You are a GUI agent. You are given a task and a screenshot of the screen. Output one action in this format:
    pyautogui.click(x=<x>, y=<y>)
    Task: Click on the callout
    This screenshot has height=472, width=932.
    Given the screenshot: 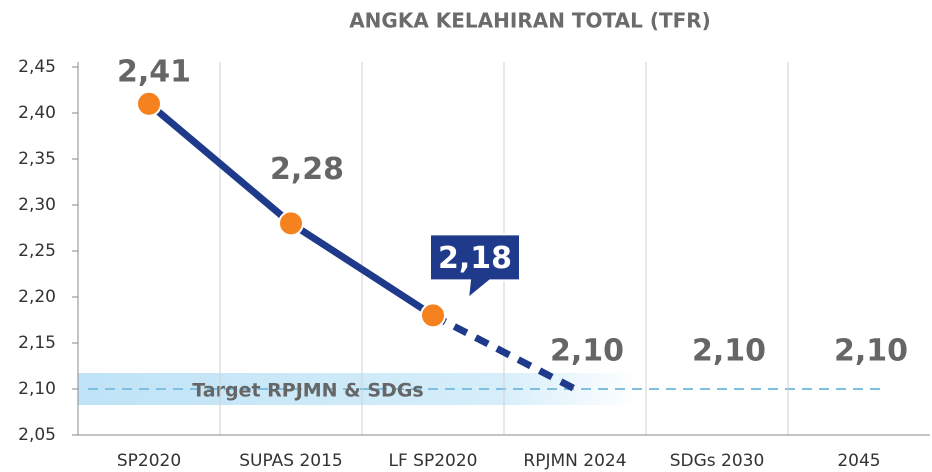 What is the action you would take?
    pyautogui.click(x=475, y=267)
    